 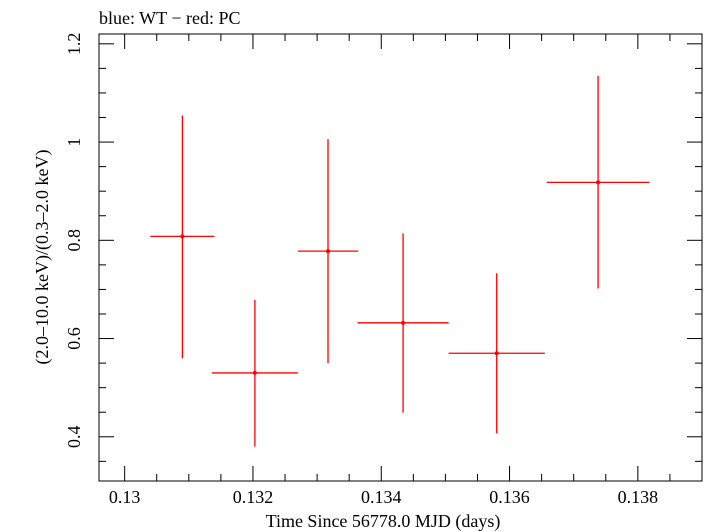 I want to click on x-tick-label: 0.138, so click(x=638, y=497).